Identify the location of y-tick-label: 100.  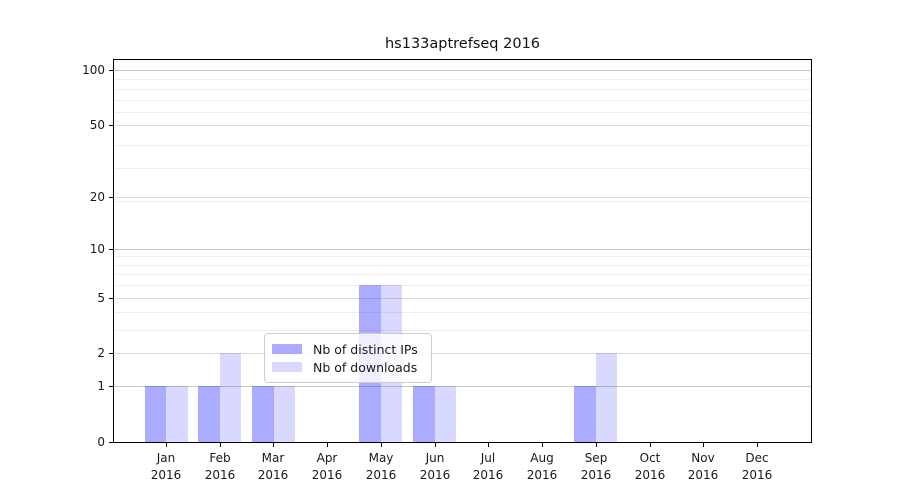
(93, 70).